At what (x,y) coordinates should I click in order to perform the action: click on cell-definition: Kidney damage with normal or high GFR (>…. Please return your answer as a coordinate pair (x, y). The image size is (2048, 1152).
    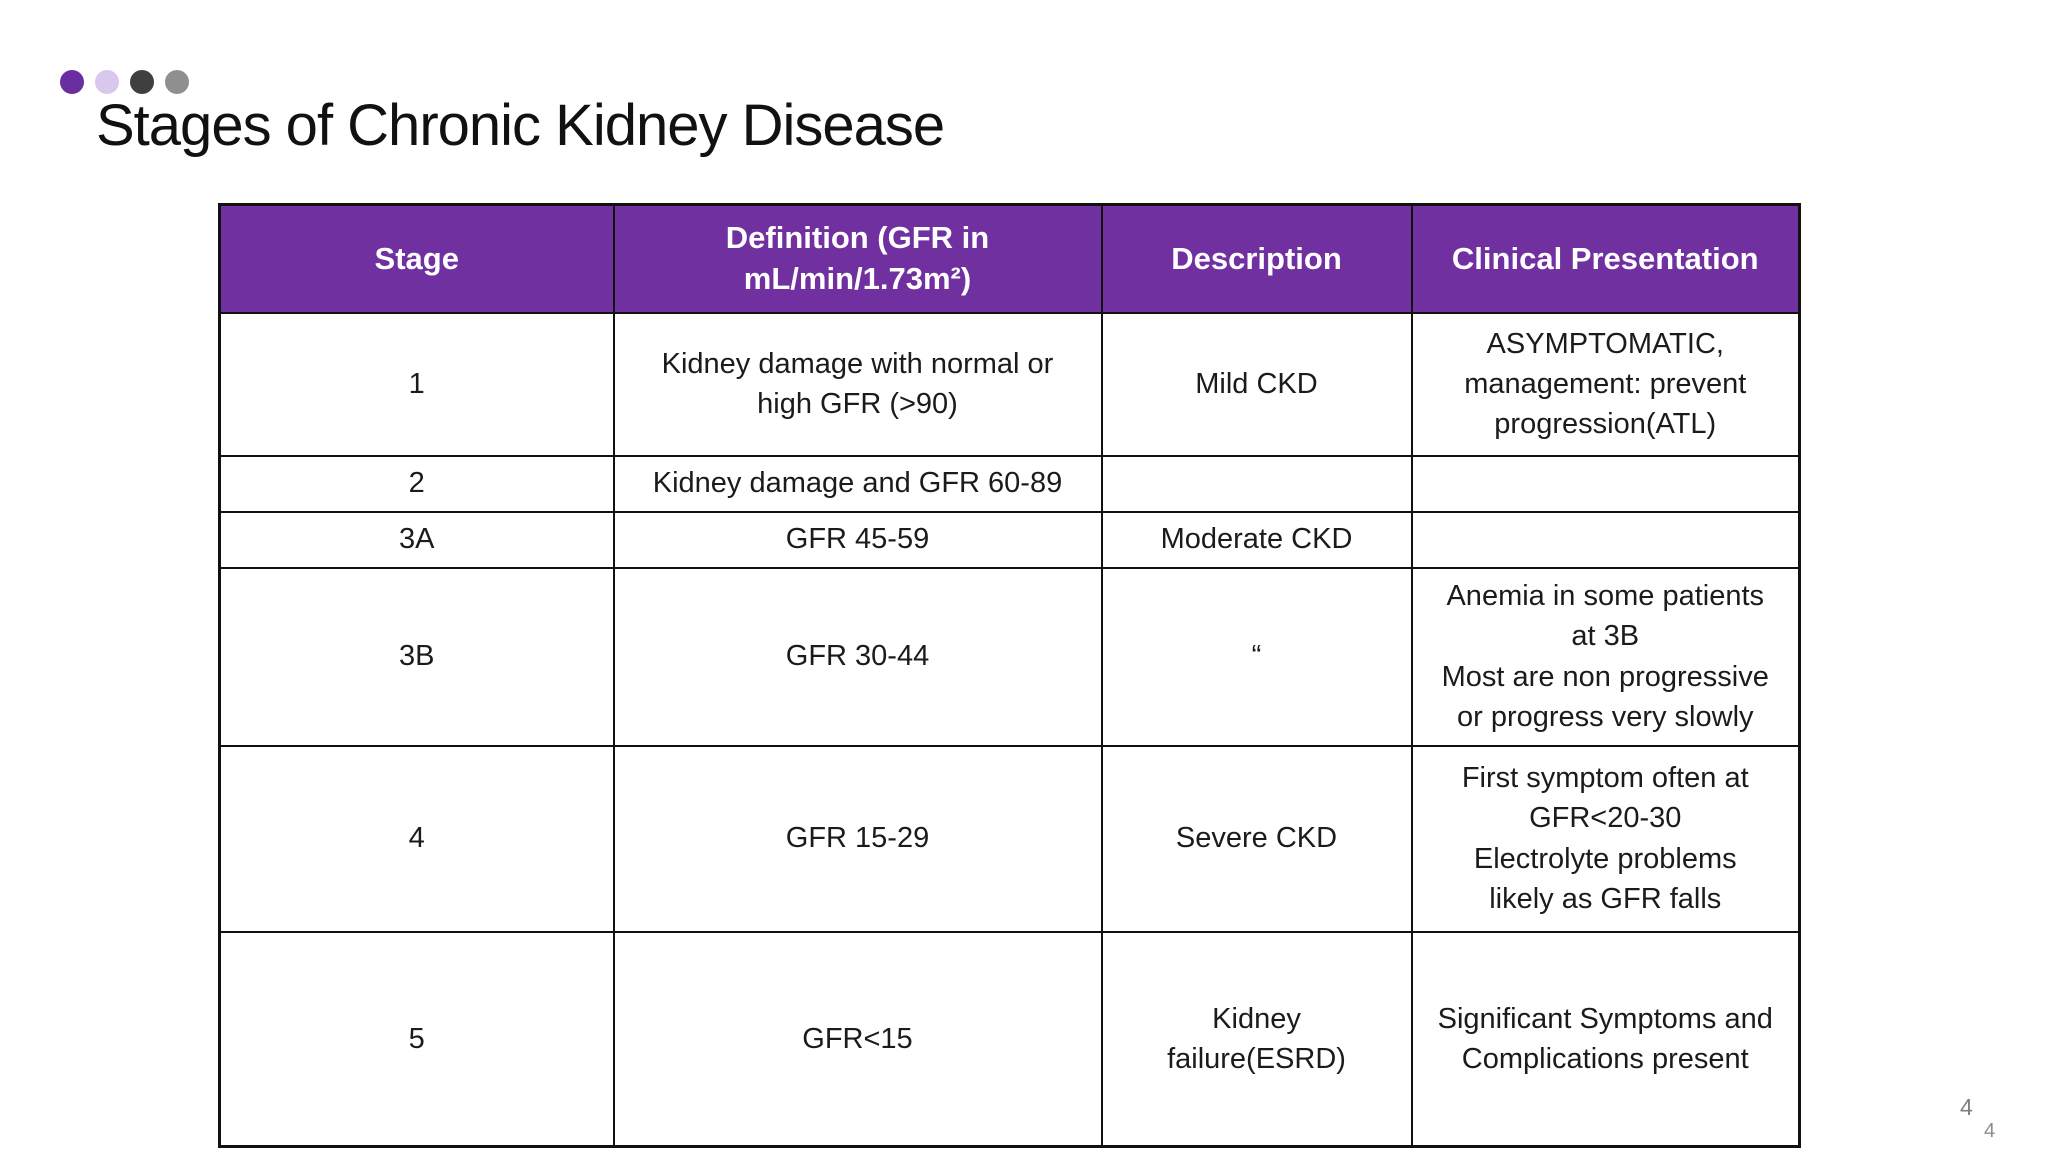
    Looking at the image, I should click on (857, 384).